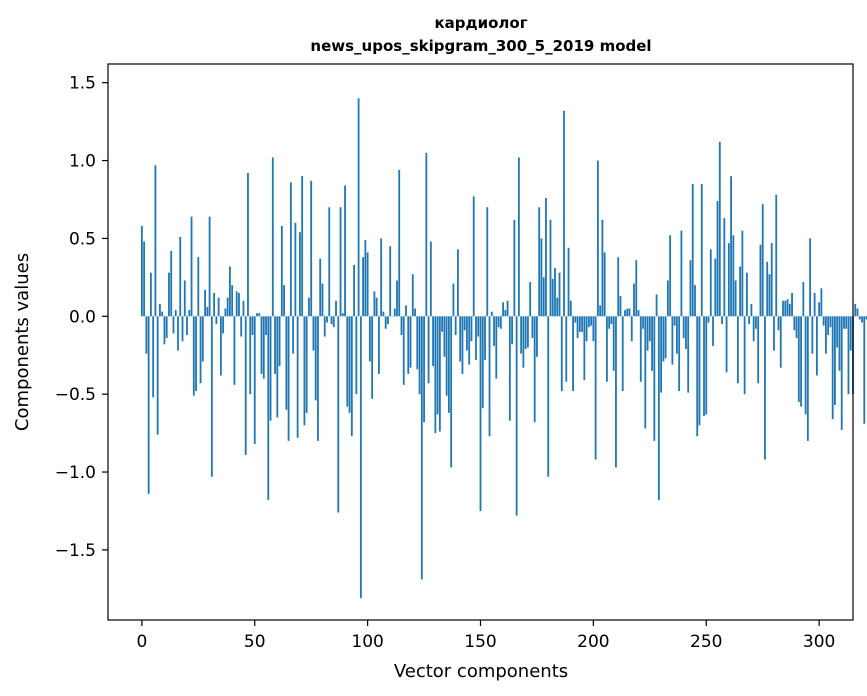  What do you see at coordinates (81, 317) in the screenshot?
I see `y-axis-ticks: 1.5 1.0 0.5 0.0 −0.5 −1.0 −1.5` at bounding box center [81, 317].